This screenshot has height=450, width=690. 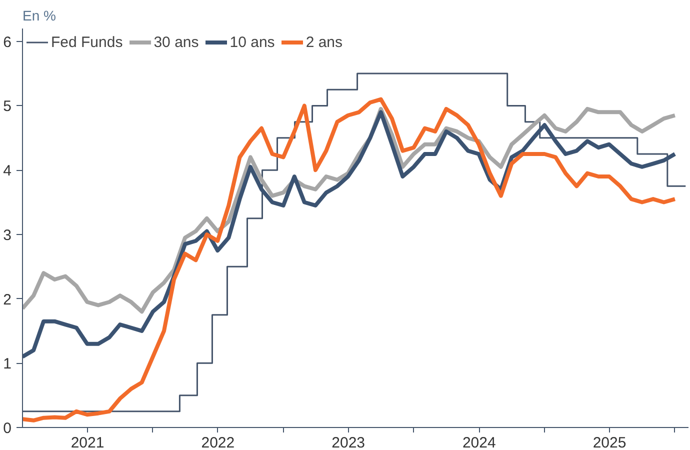 I want to click on x-tick-label: 2022, so click(x=218, y=442).